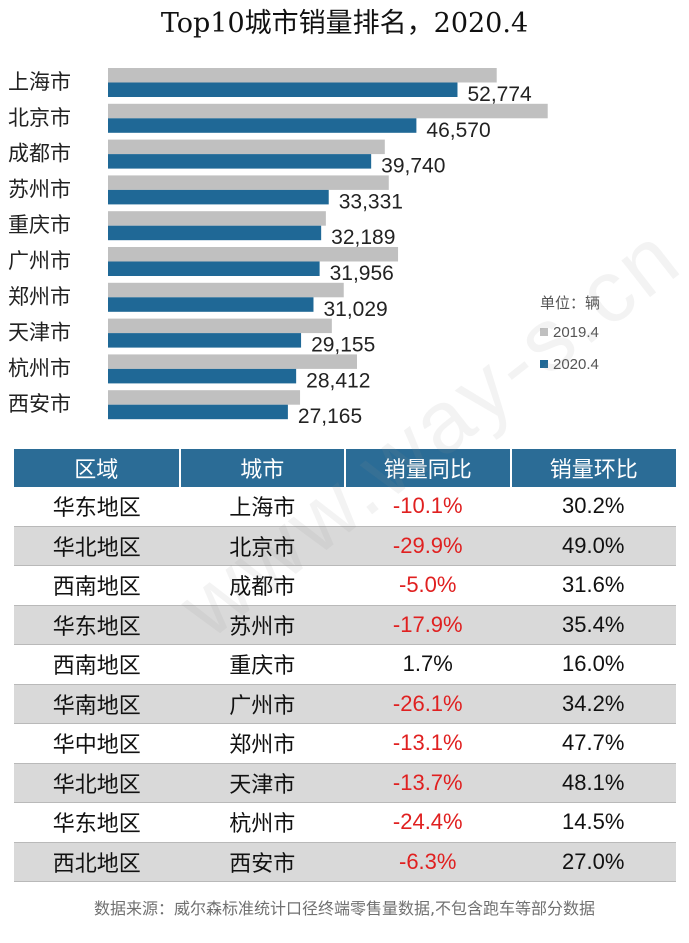  What do you see at coordinates (570, 303) in the screenshot?
I see `unit-label: 单位：辆` at bounding box center [570, 303].